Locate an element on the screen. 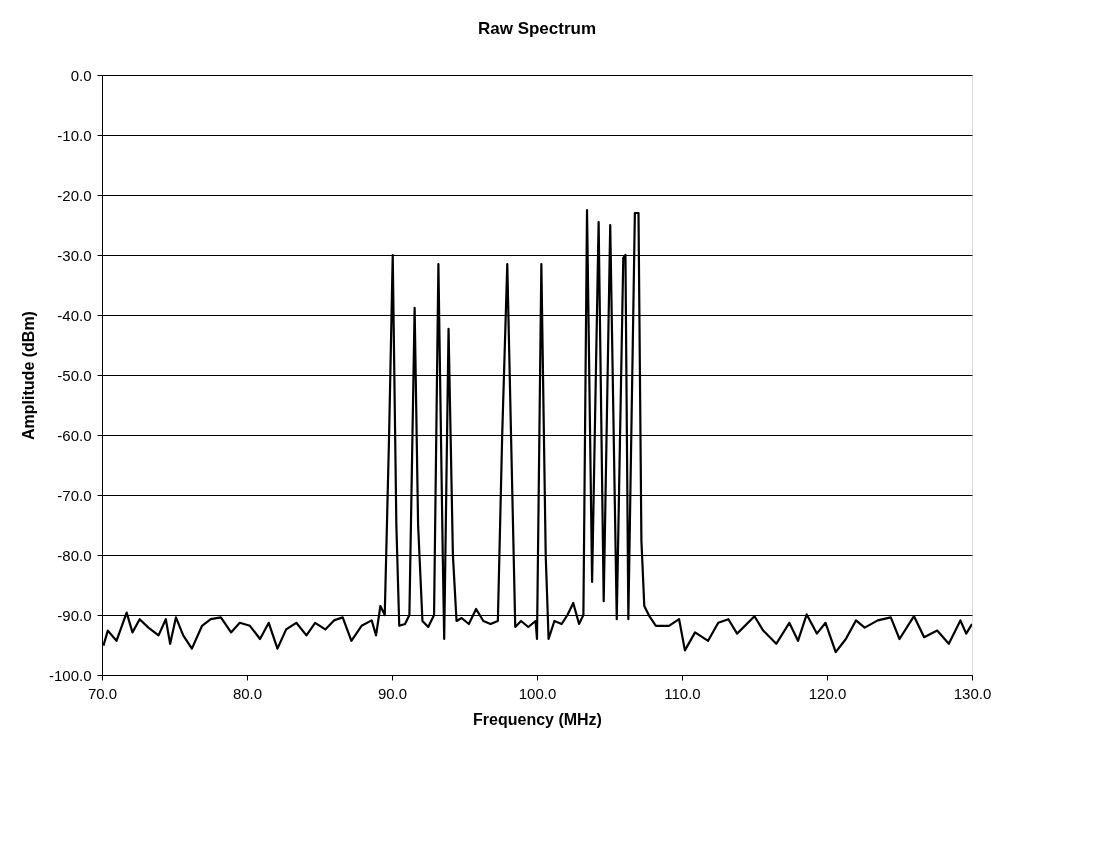 This screenshot has width=1093, height=858. x-tick-label: 70.0 is located at coordinates (102, 693).